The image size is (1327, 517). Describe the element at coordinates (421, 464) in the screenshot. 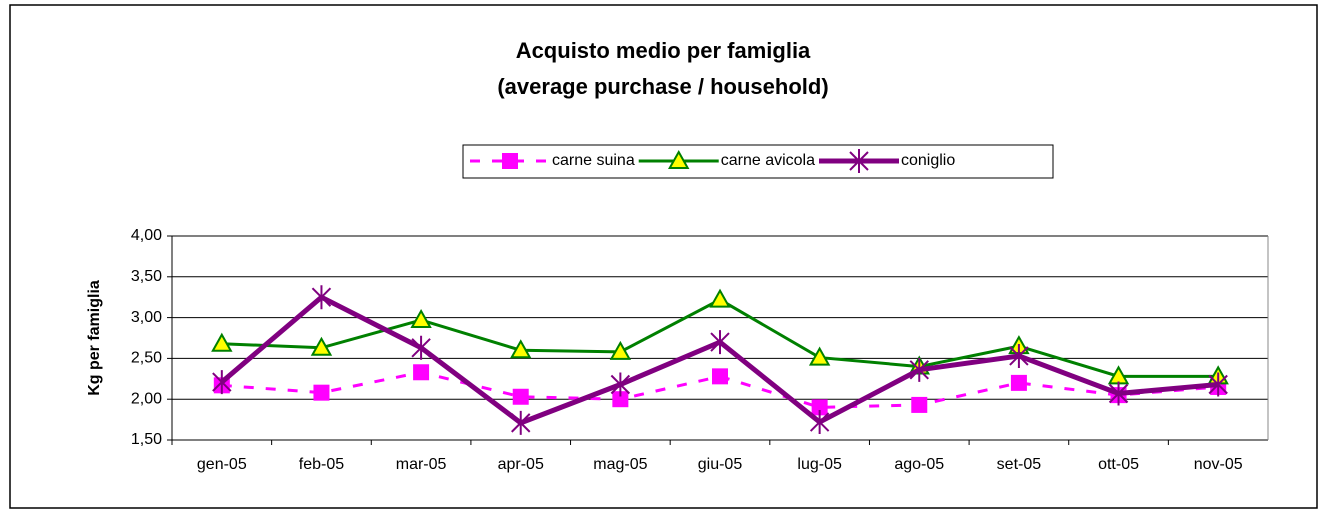

I see `x-tick-label: mar-05` at that location.